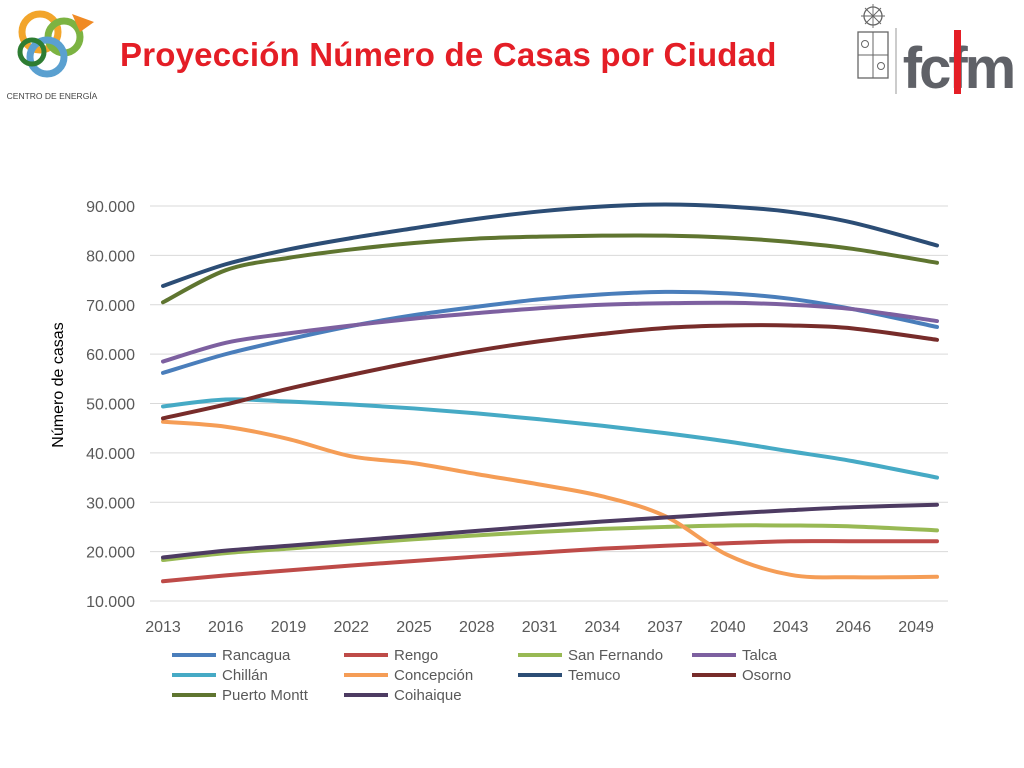 The height and width of the screenshot is (768, 1024). What do you see at coordinates (766, 675) in the screenshot?
I see `legend-label: Osorno` at bounding box center [766, 675].